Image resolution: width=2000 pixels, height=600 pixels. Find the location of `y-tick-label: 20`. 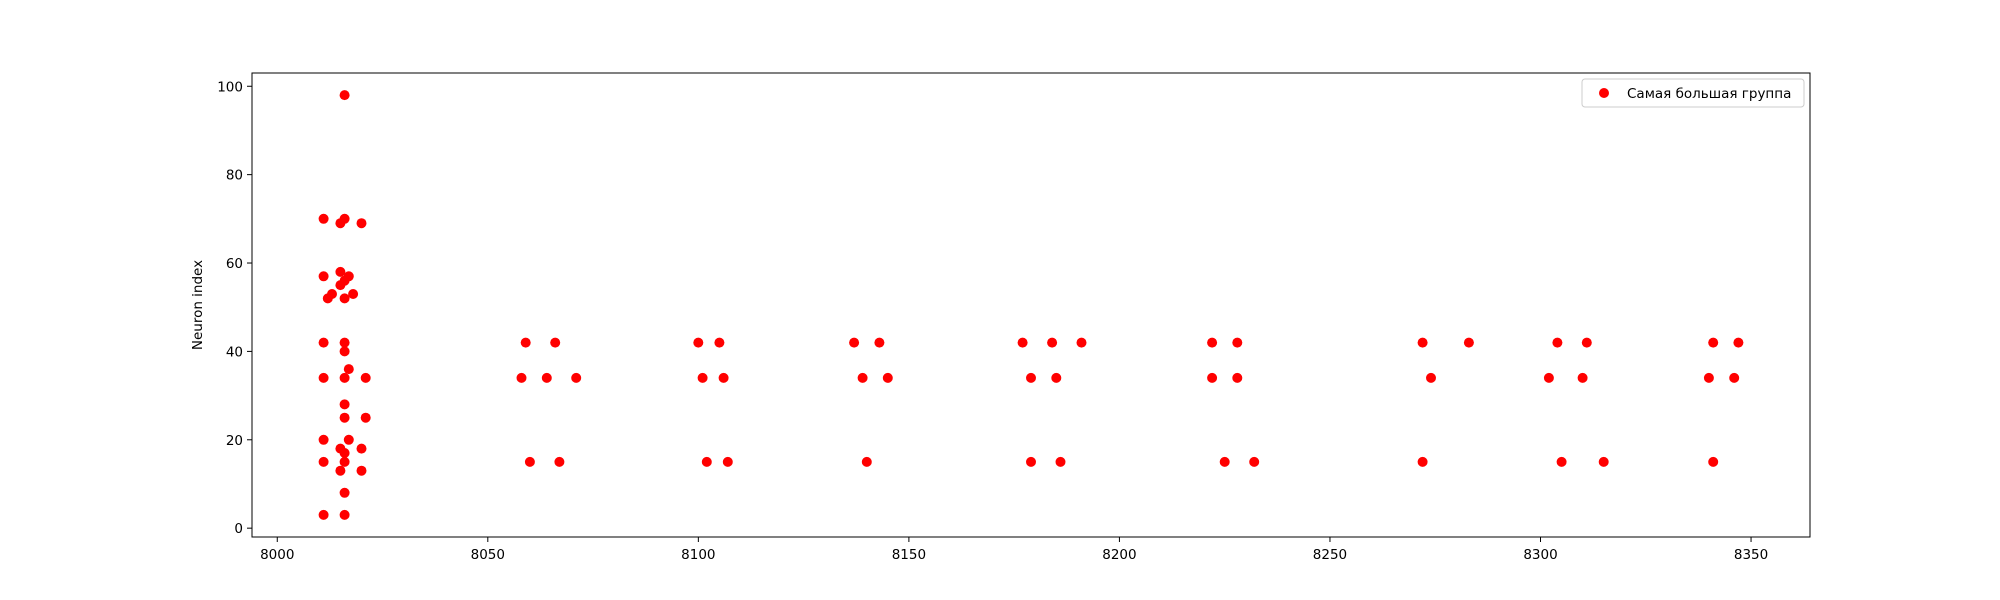

y-tick-label: 20 is located at coordinates (234, 441).